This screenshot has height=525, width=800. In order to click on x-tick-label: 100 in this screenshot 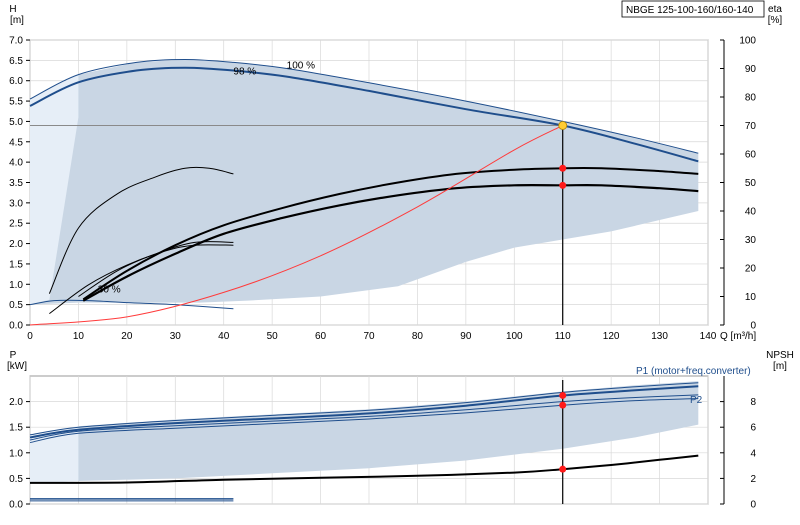, I will do `click(514, 336)`.